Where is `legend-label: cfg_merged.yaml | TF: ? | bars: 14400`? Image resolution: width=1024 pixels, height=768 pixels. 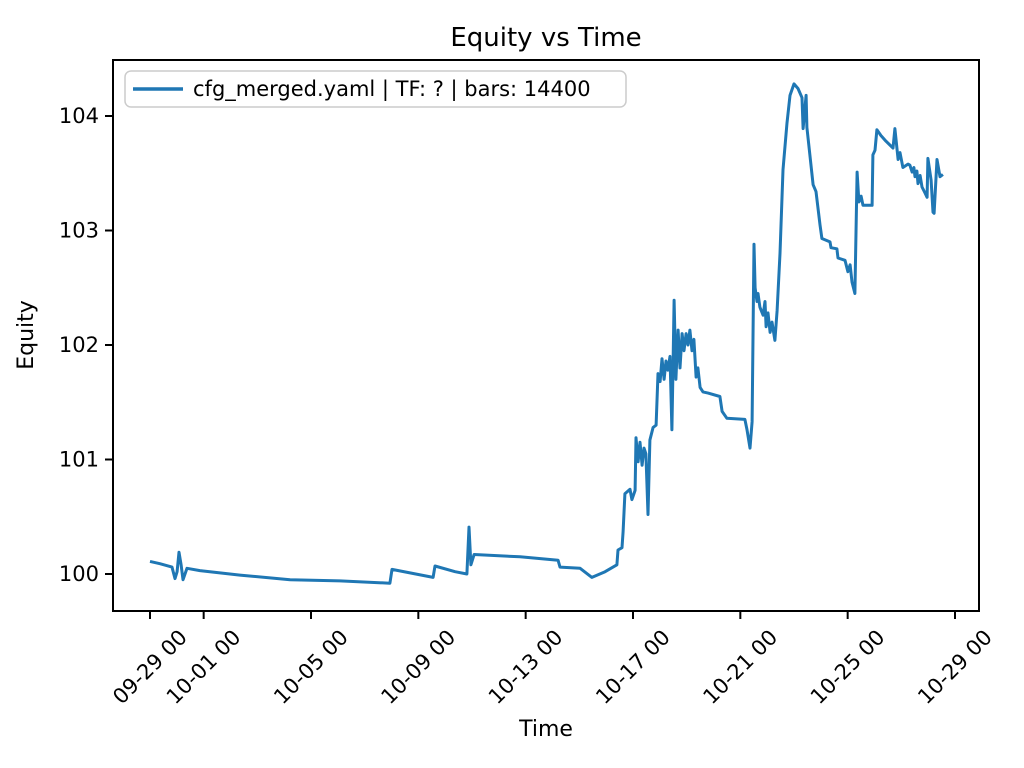 legend-label: cfg_merged.yaml | TF: ? | bars: 14400 is located at coordinates (392, 89).